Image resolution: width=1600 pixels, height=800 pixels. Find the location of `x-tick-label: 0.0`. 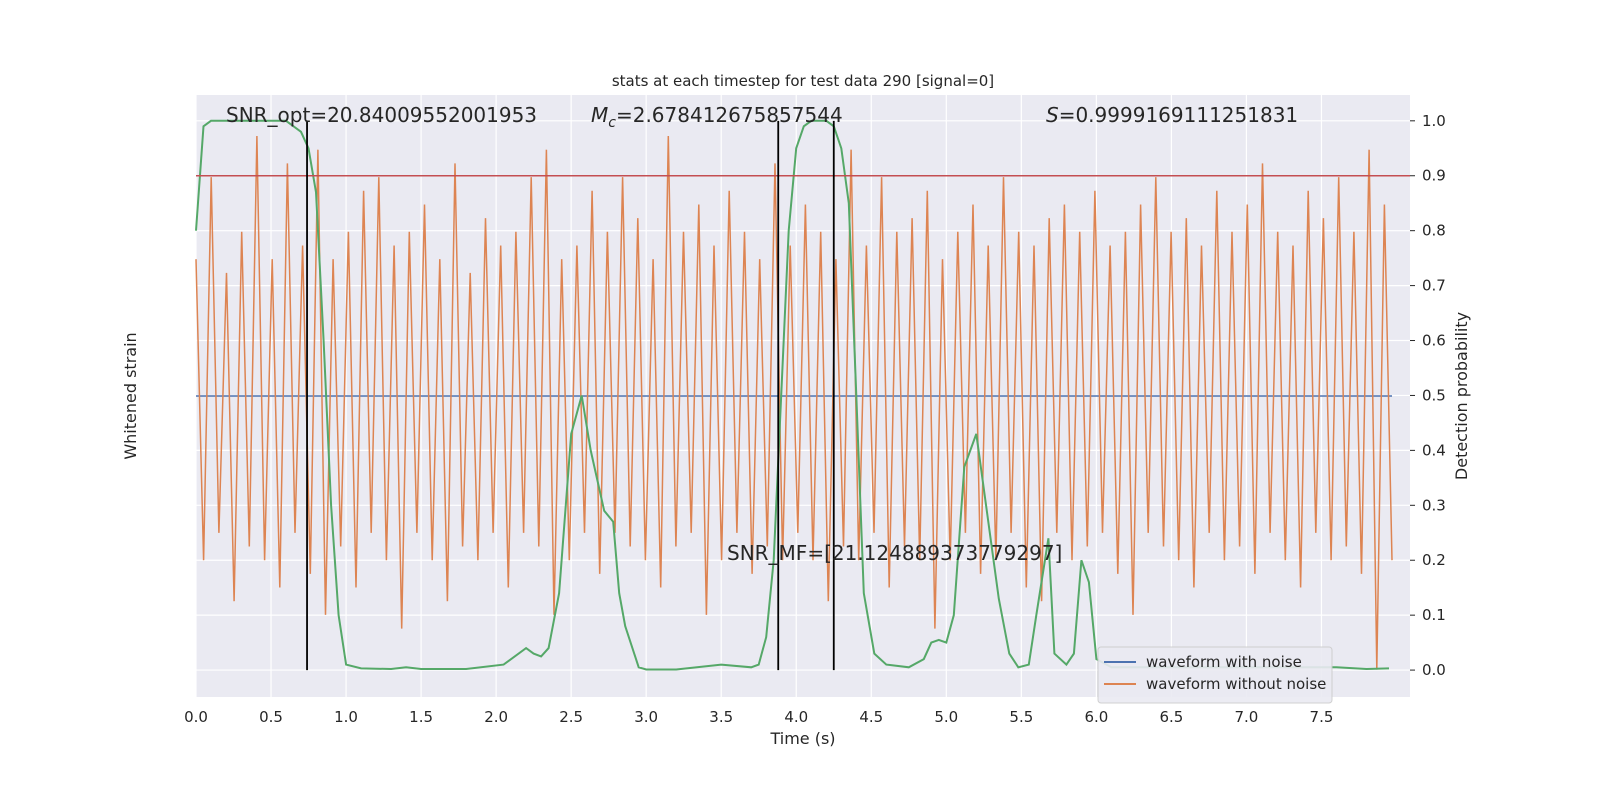

x-tick-label: 0.0 is located at coordinates (196, 717).